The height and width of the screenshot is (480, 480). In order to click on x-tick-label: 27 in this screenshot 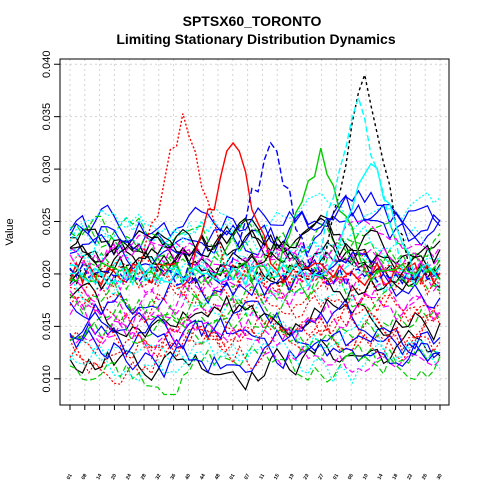, I will do `click(321, 476)`.